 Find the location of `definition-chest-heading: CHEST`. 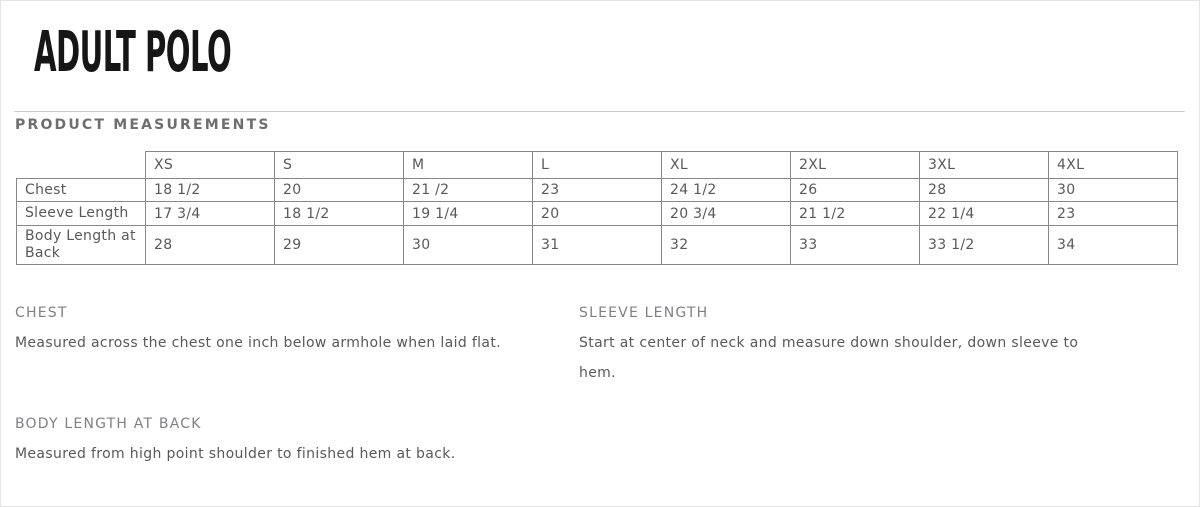

definition-chest-heading: CHEST is located at coordinates (41, 313).